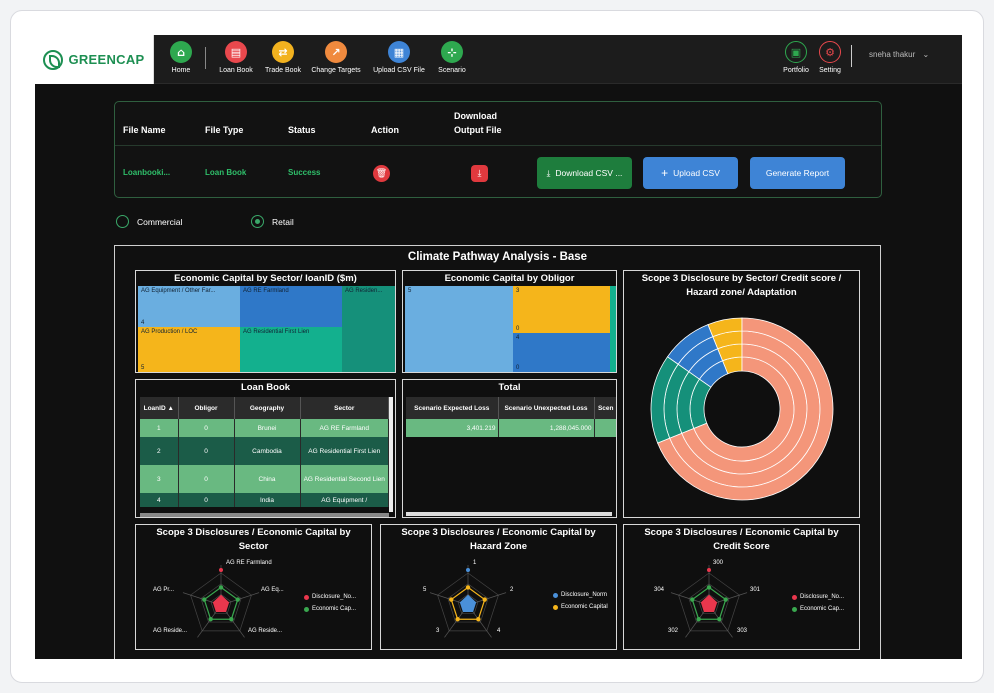 The image size is (994, 693). I want to click on treemap-tile: AG Residential First Lien, so click(291, 349).